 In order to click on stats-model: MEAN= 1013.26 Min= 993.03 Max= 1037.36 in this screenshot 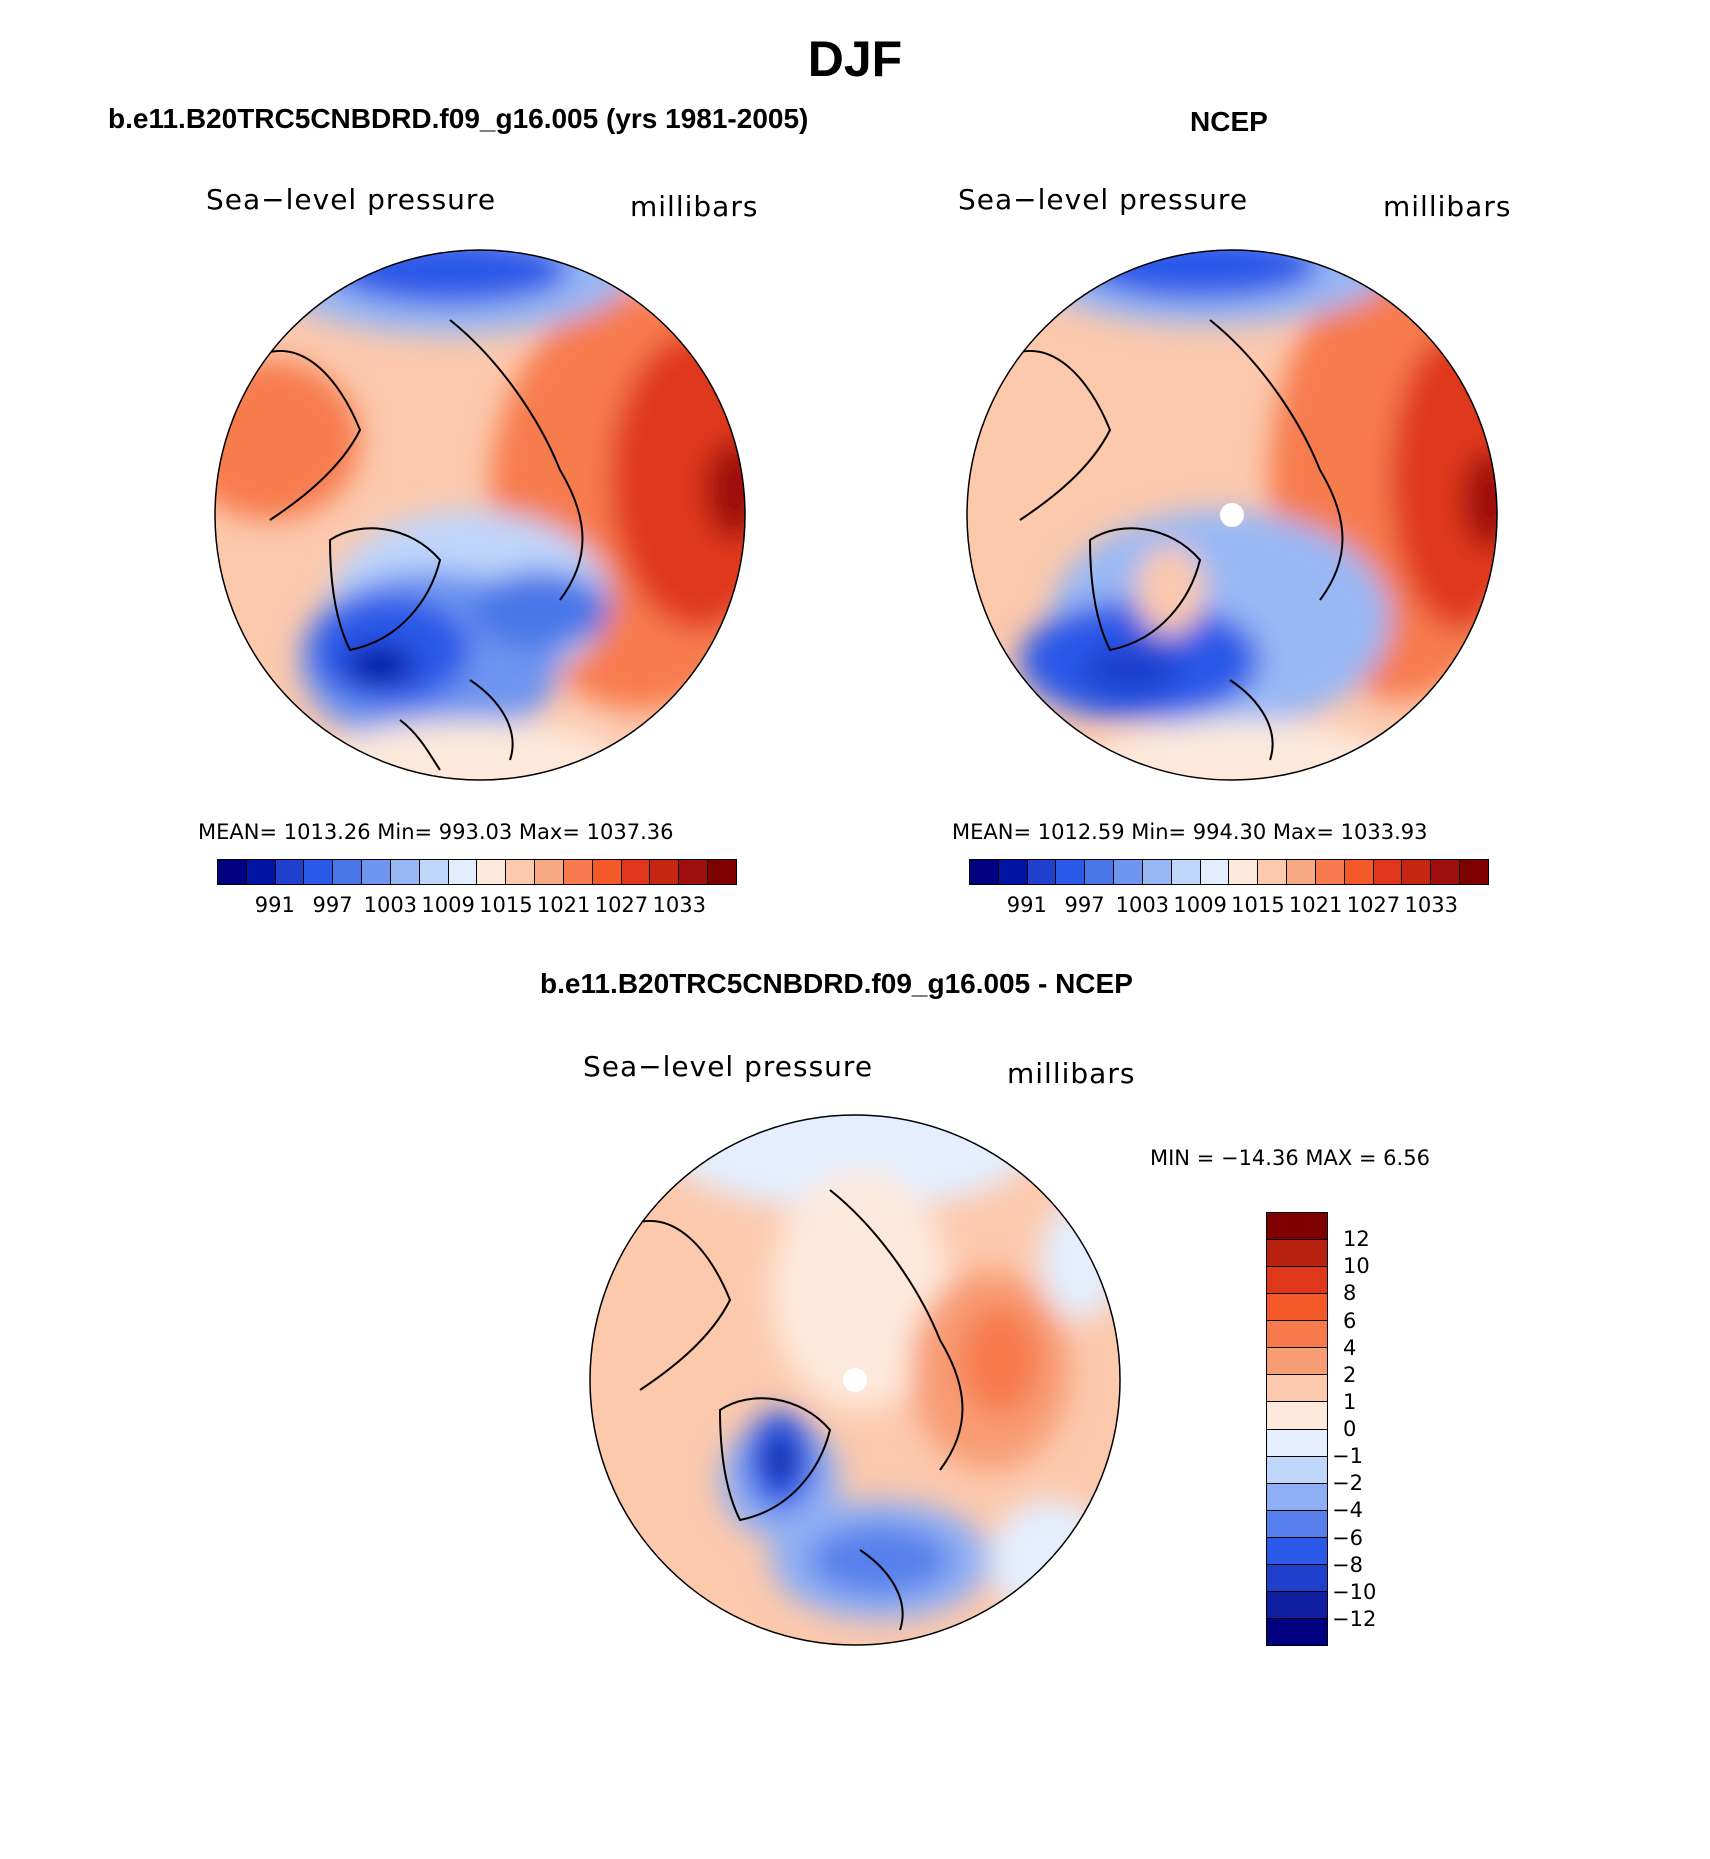, I will do `click(436, 832)`.